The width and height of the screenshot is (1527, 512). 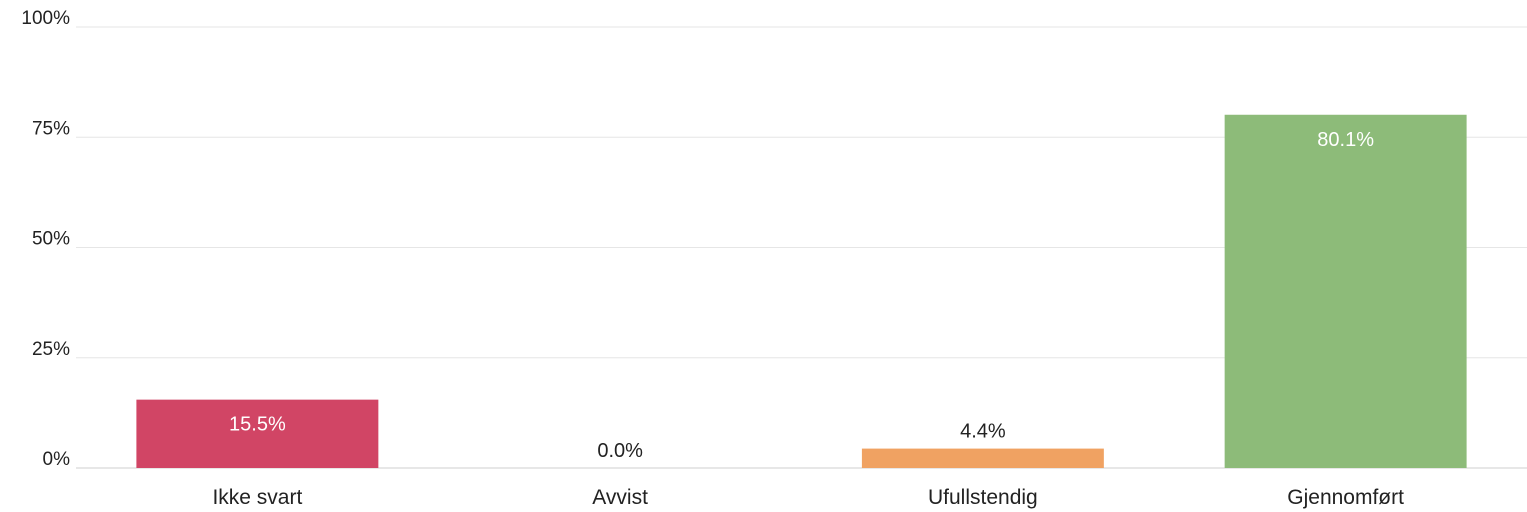 What do you see at coordinates (51, 239) in the screenshot?
I see `y-tick-label: 50%` at bounding box center [51, 239].